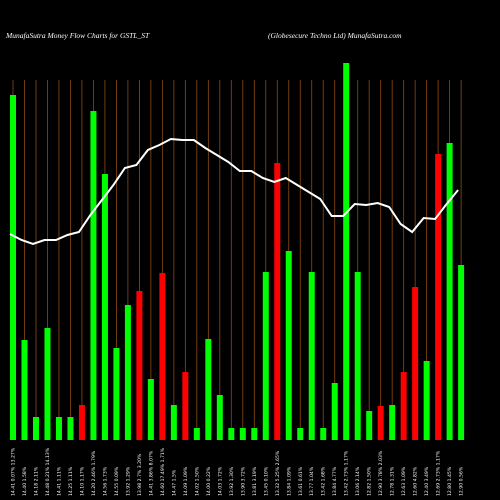 This screenshot has width=500, height=500. Describe the element at coordinates (59, 481) in the screenshot. I see `x-tick-label: 14.41 1.11%` at that location.